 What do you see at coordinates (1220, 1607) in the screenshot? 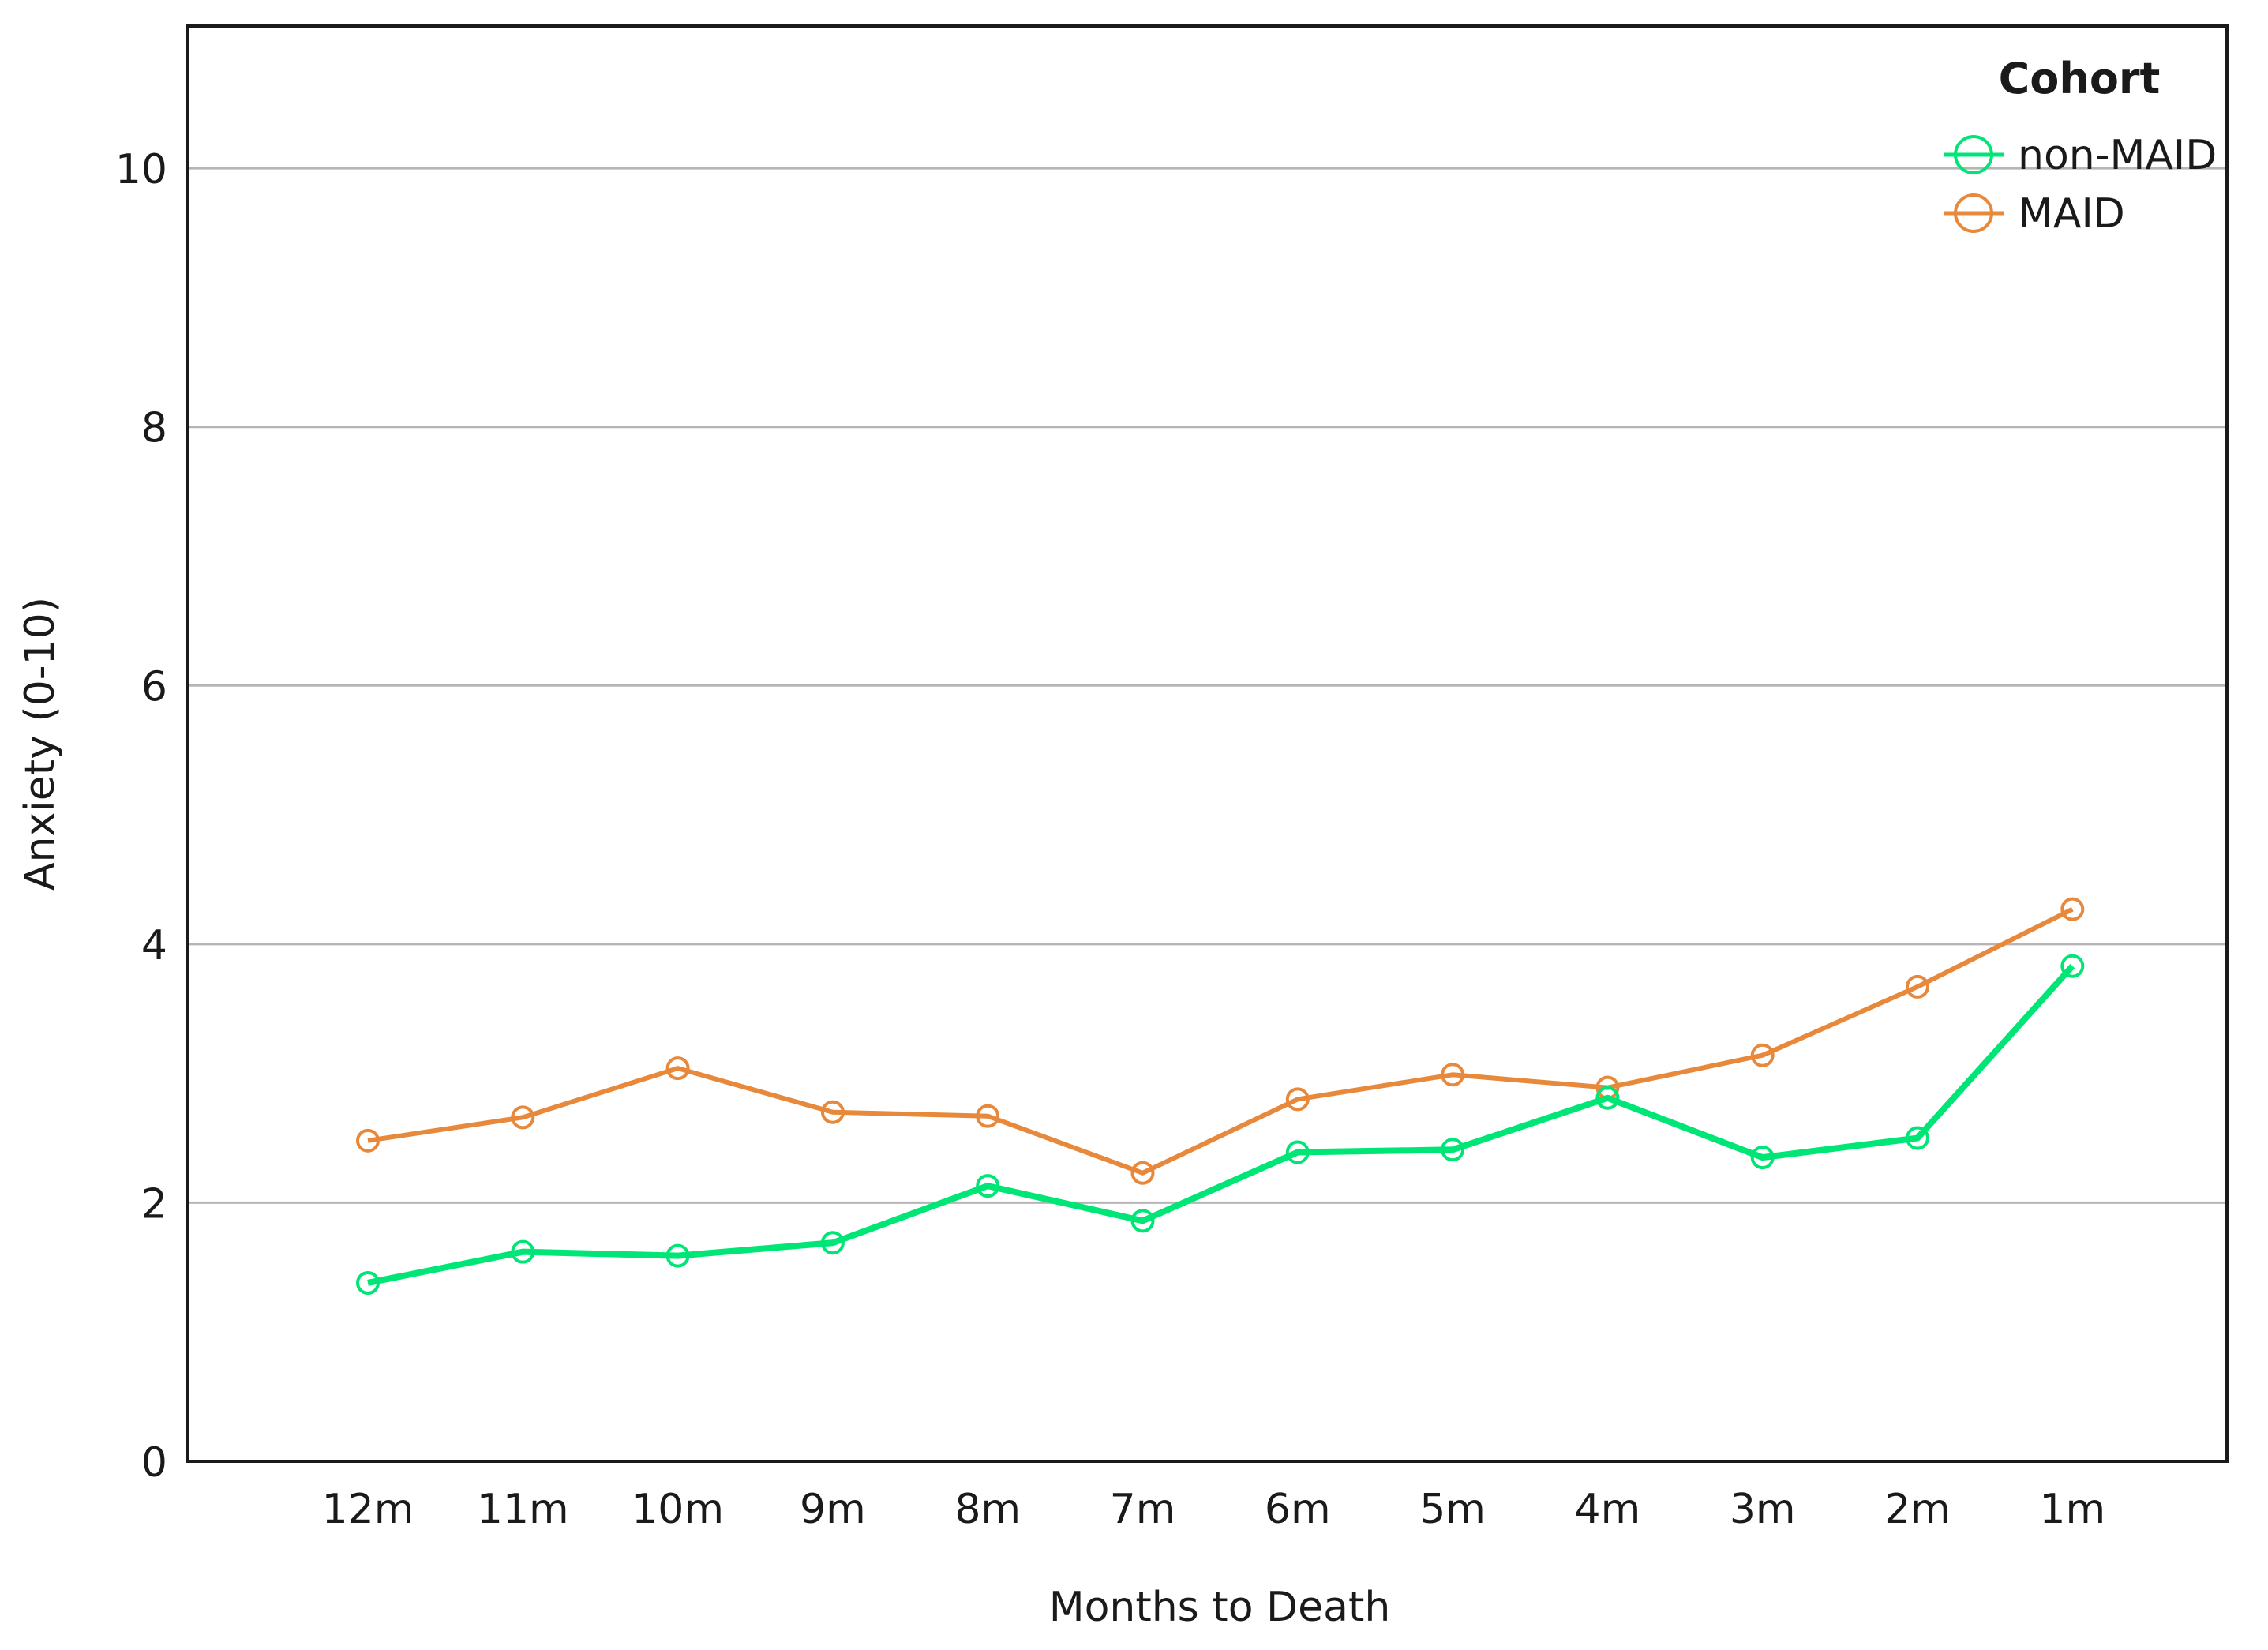
I see `x-axis-title: Months to Death` at bounding box center [1220, 1607].